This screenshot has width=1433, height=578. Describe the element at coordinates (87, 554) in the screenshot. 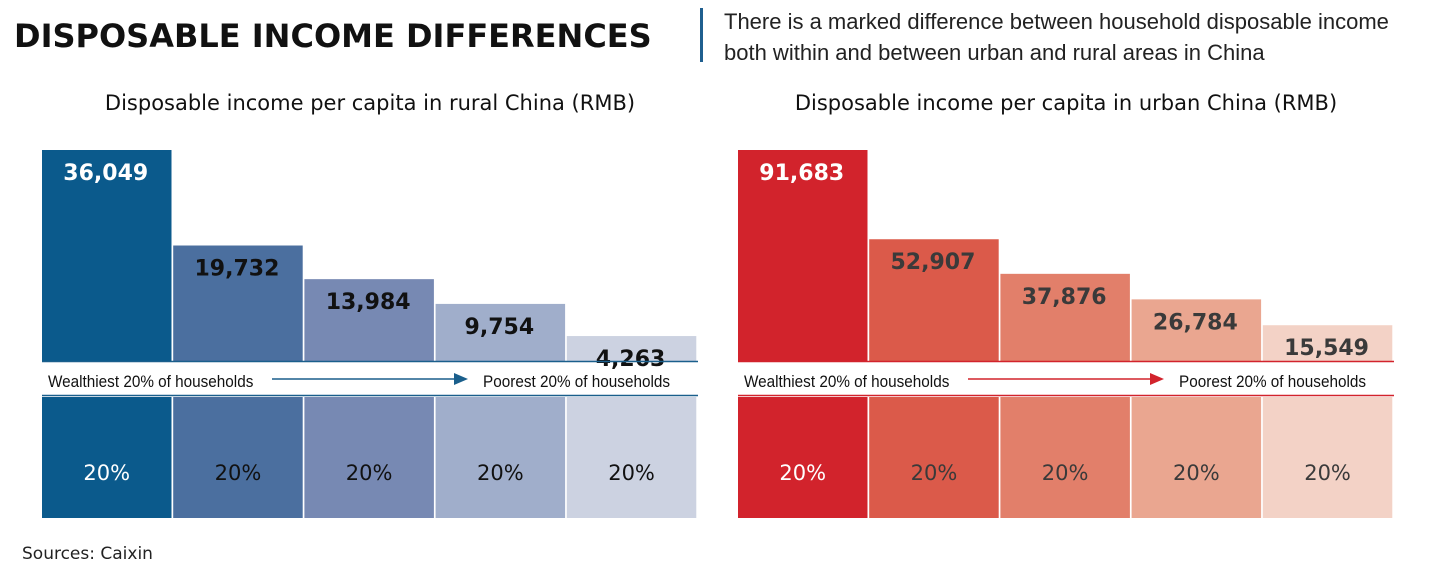

I see `sources-note: Sources: Caixin` at that location.